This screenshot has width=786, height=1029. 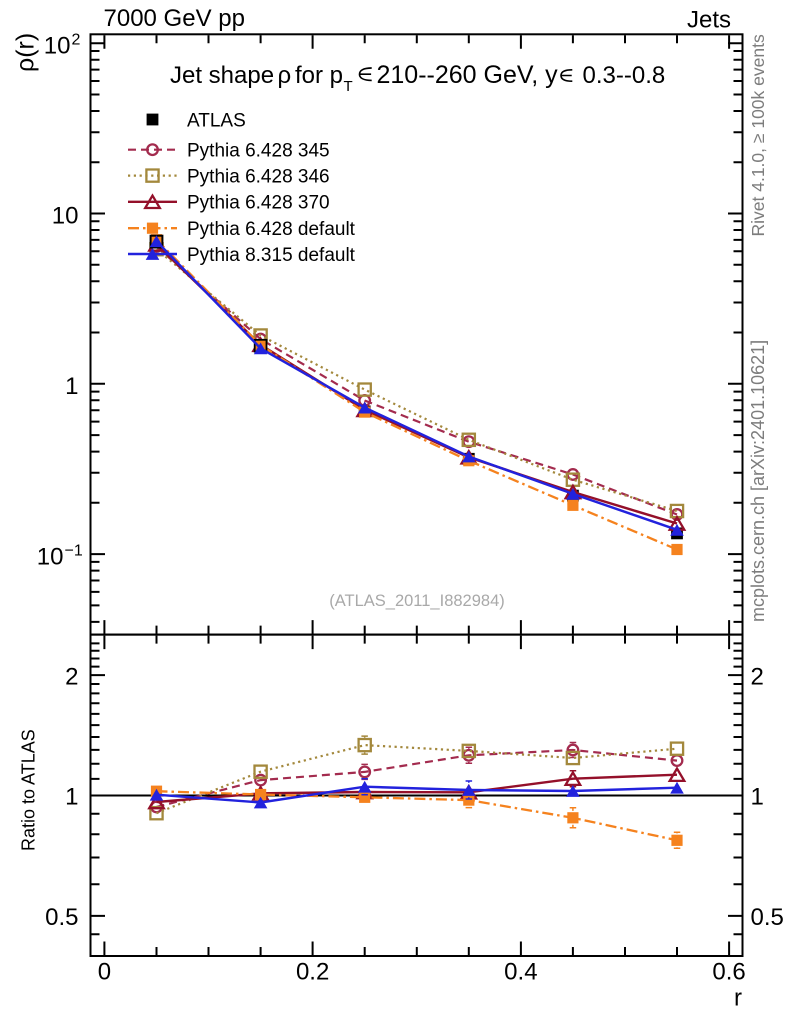 What do you see at coordinates (26, 52) in the screenshot?
I see `svg-text: ρ(r)` at bounding box center [26, 52].